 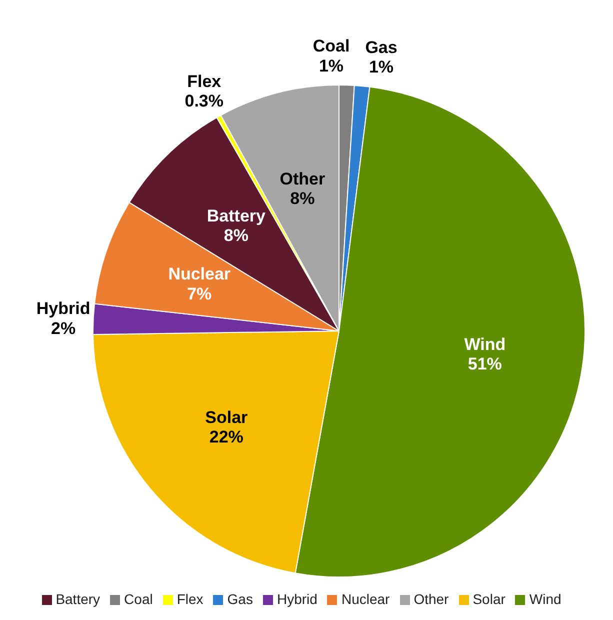 I want to click on data-label: 7%, so click(x=199, y=294).